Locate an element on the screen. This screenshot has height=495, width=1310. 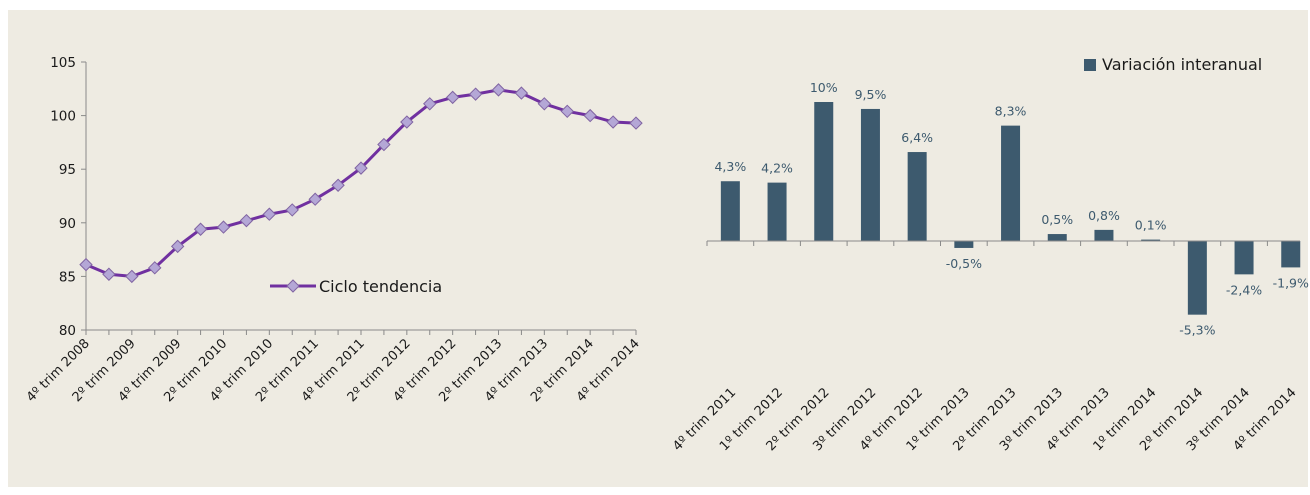
data-label: 0,5% is located at coordinates (1057, 219).